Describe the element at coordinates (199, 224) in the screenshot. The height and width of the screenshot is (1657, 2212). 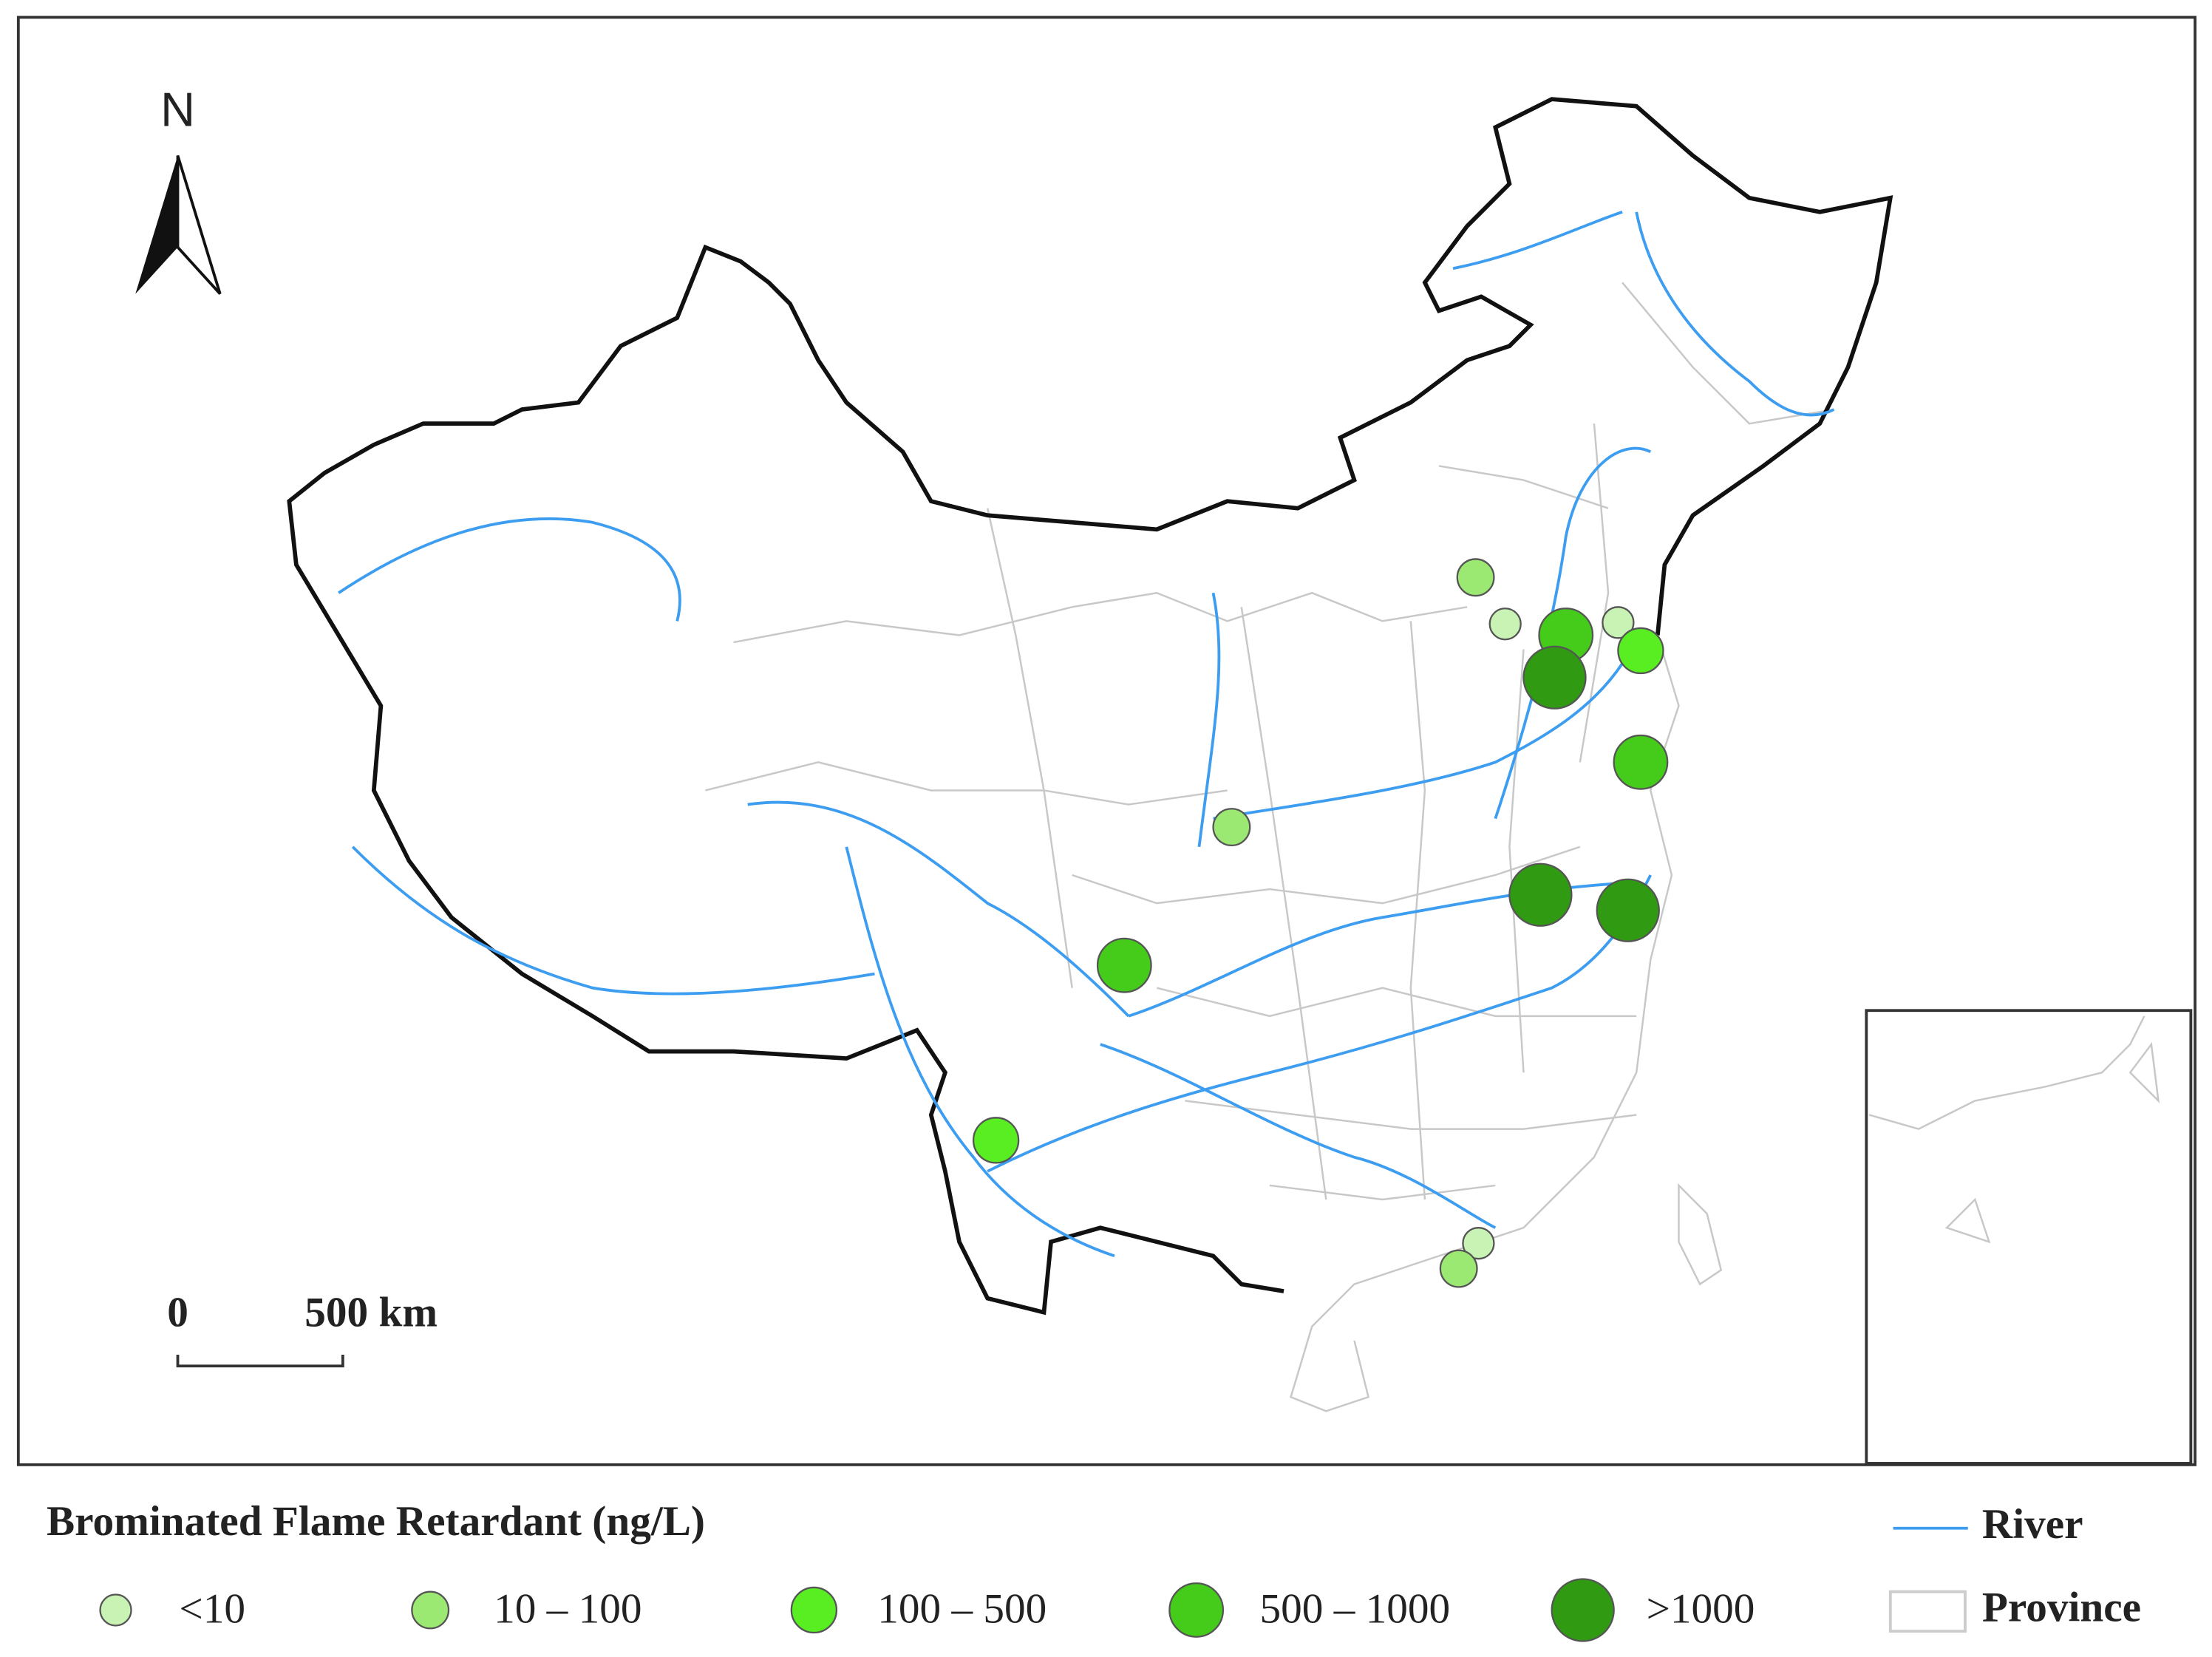
I see `north-arrow-right` at that location.